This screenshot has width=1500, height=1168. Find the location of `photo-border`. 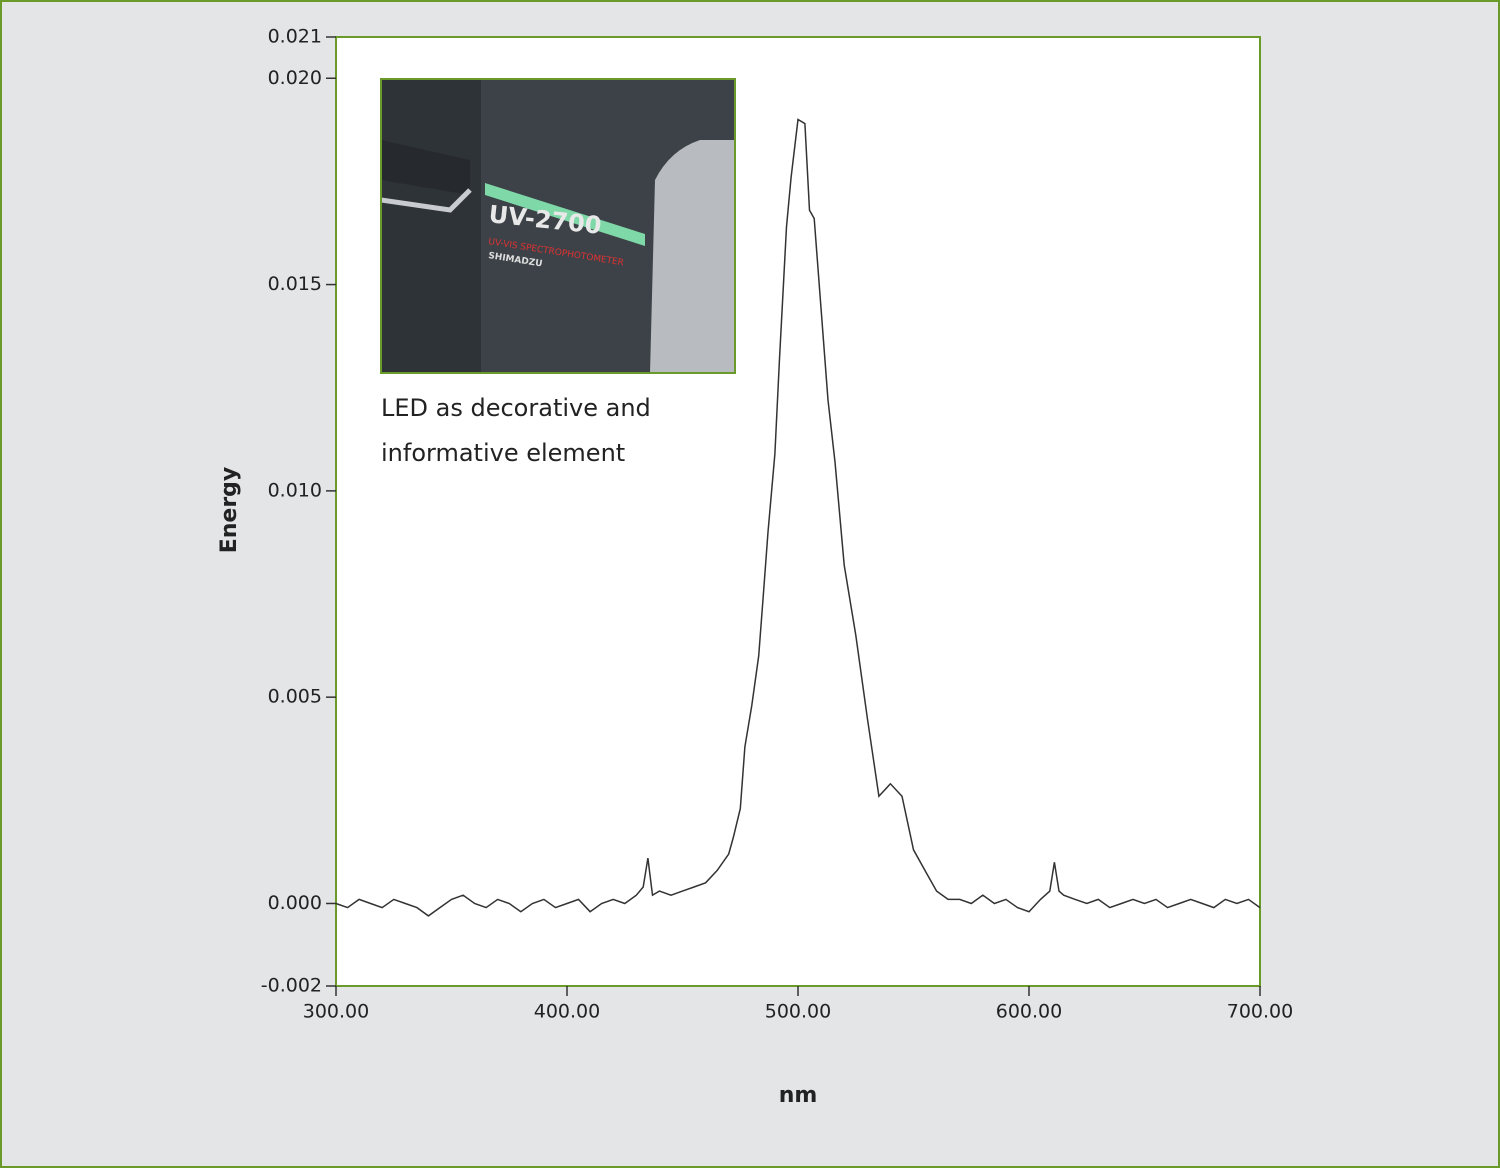

photo-border is located at coordinates (558, 226).